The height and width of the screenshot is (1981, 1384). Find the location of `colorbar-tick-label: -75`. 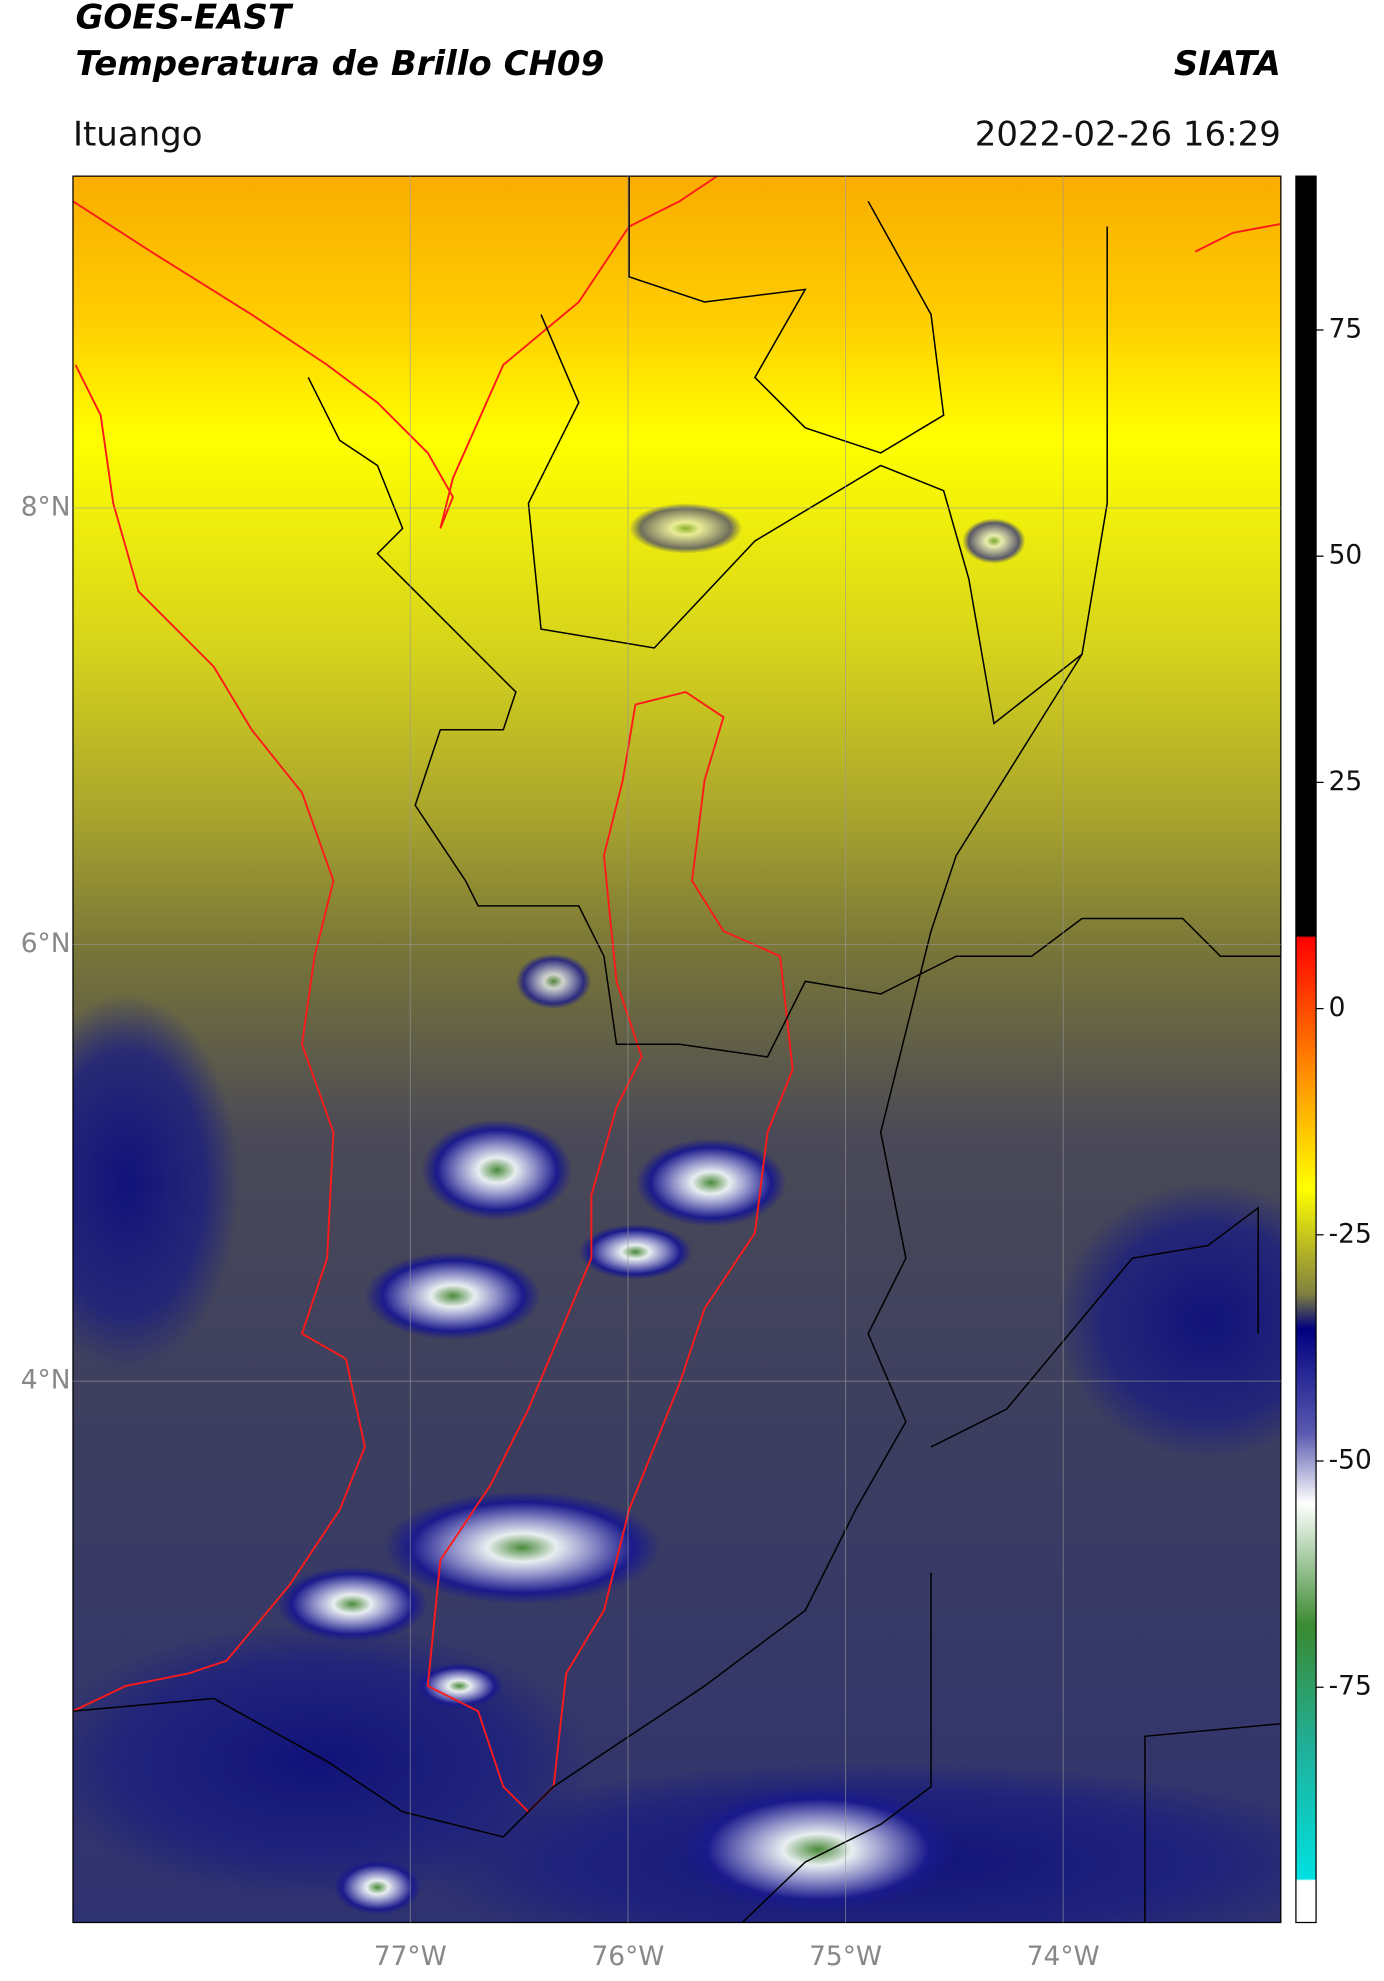

colorbar-tick-label: -75 is located at coordinates (1350, 1686).